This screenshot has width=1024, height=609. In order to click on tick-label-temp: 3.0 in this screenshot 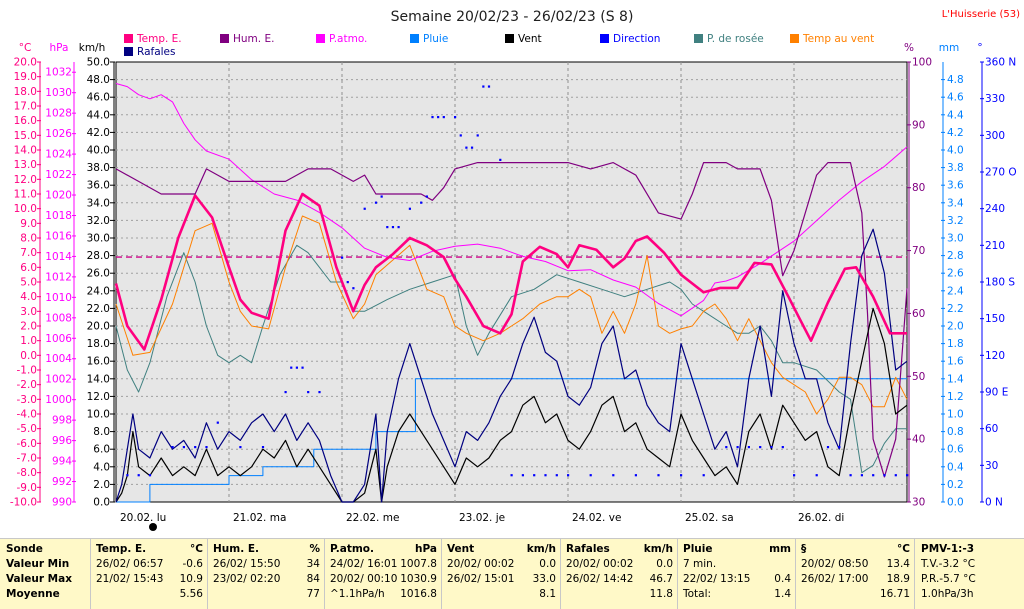, I will do `click(28, 312)`.